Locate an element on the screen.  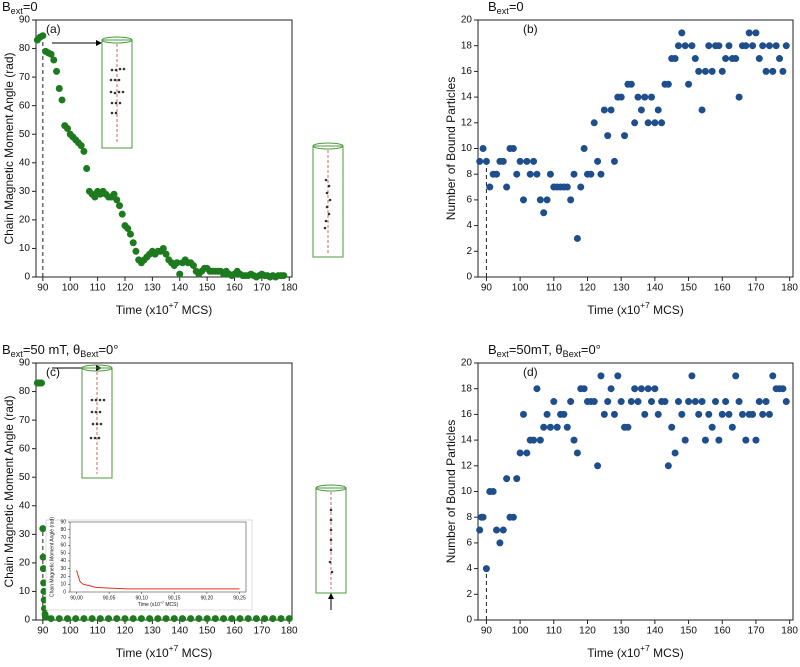
y-tick-label: 0 is located at coordinates (469, 277).